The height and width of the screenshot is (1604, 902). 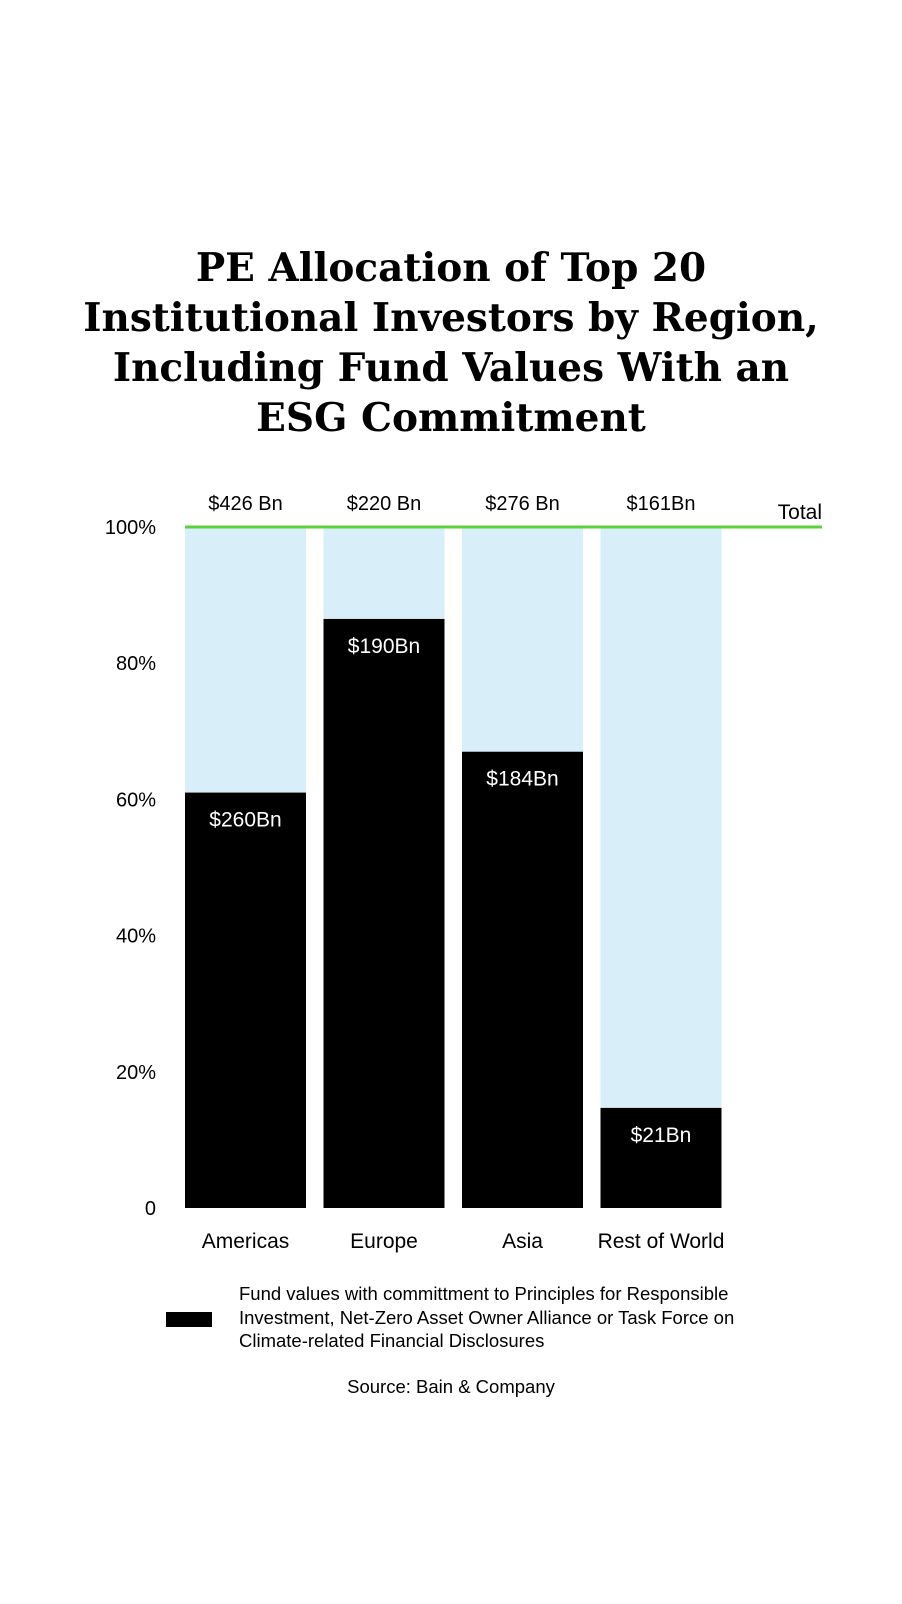 What do you see at coordinates (384, 646) in the screenshot?
I see `esg-value-label: $190Bn` at bounding box center [384, 646].